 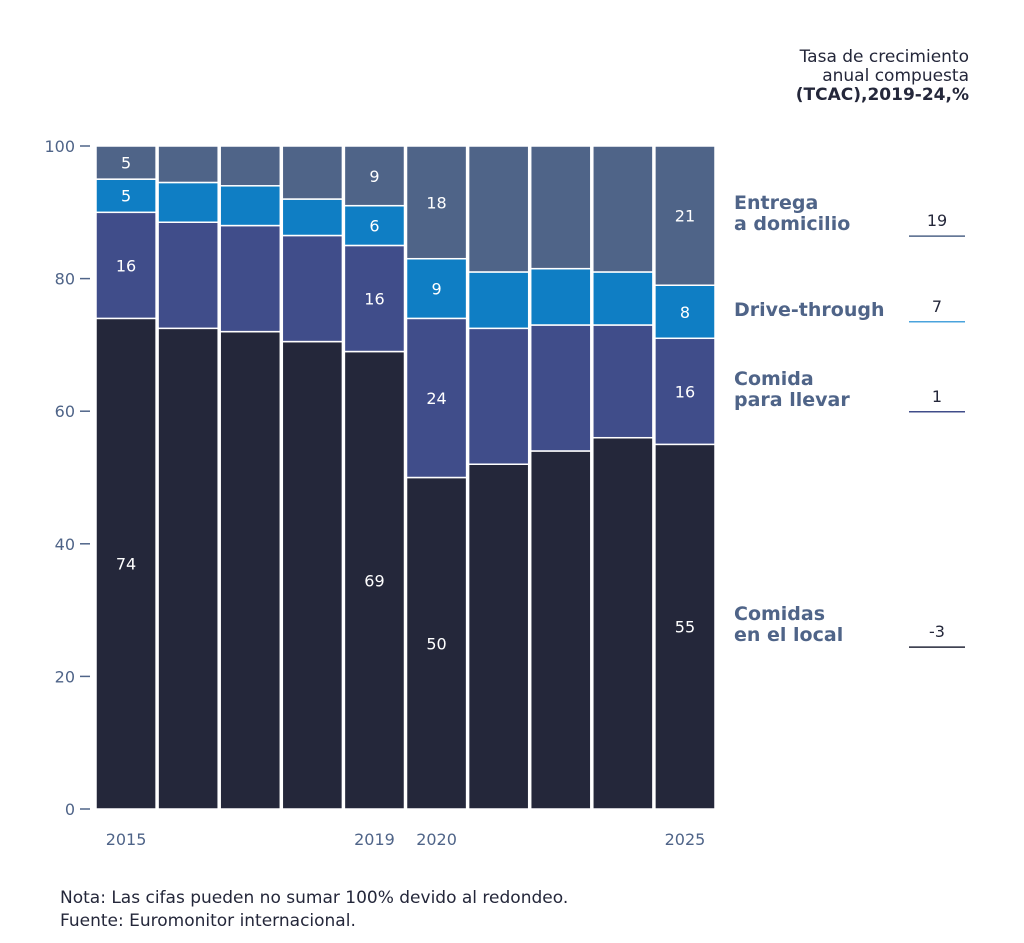 I want to click on y-tick-label: 100, so click(x=59, y=146).